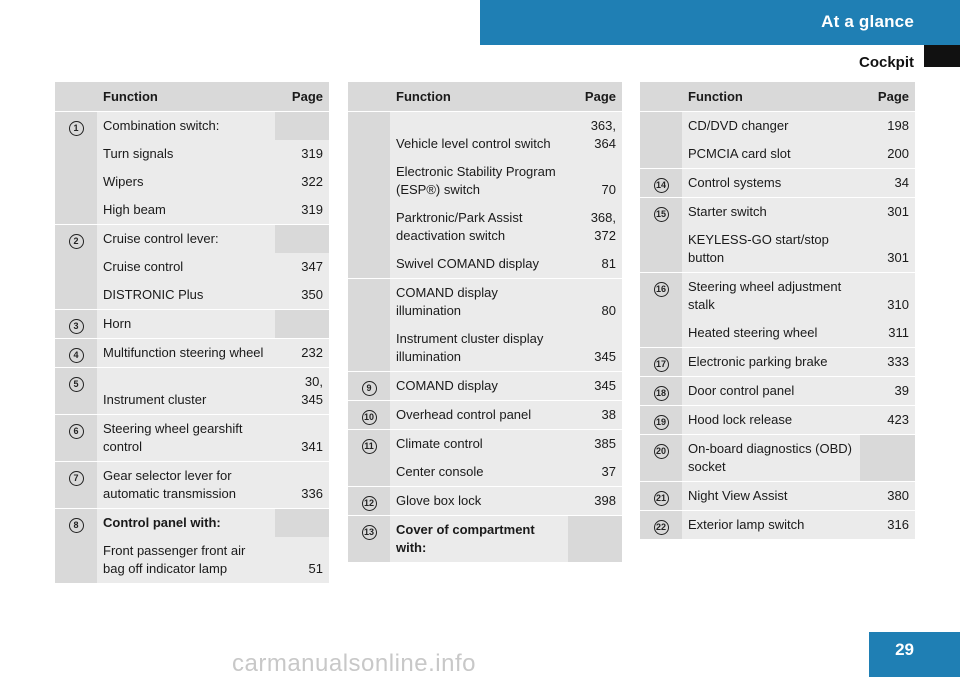  Describe the element at coordinates (887, 125) in the screenshot. I see `page-ref: 198` at that location.